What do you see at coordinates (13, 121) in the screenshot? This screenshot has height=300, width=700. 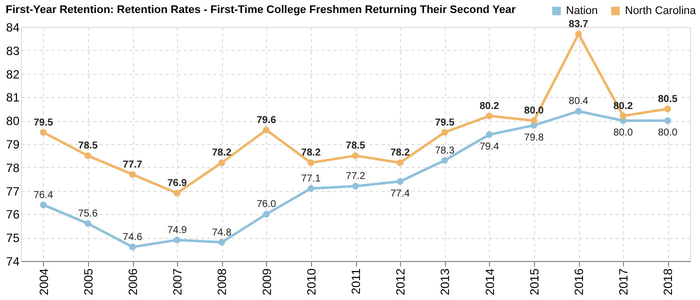 I see `y-tick-label: 80` at bounding box center [13, 121].